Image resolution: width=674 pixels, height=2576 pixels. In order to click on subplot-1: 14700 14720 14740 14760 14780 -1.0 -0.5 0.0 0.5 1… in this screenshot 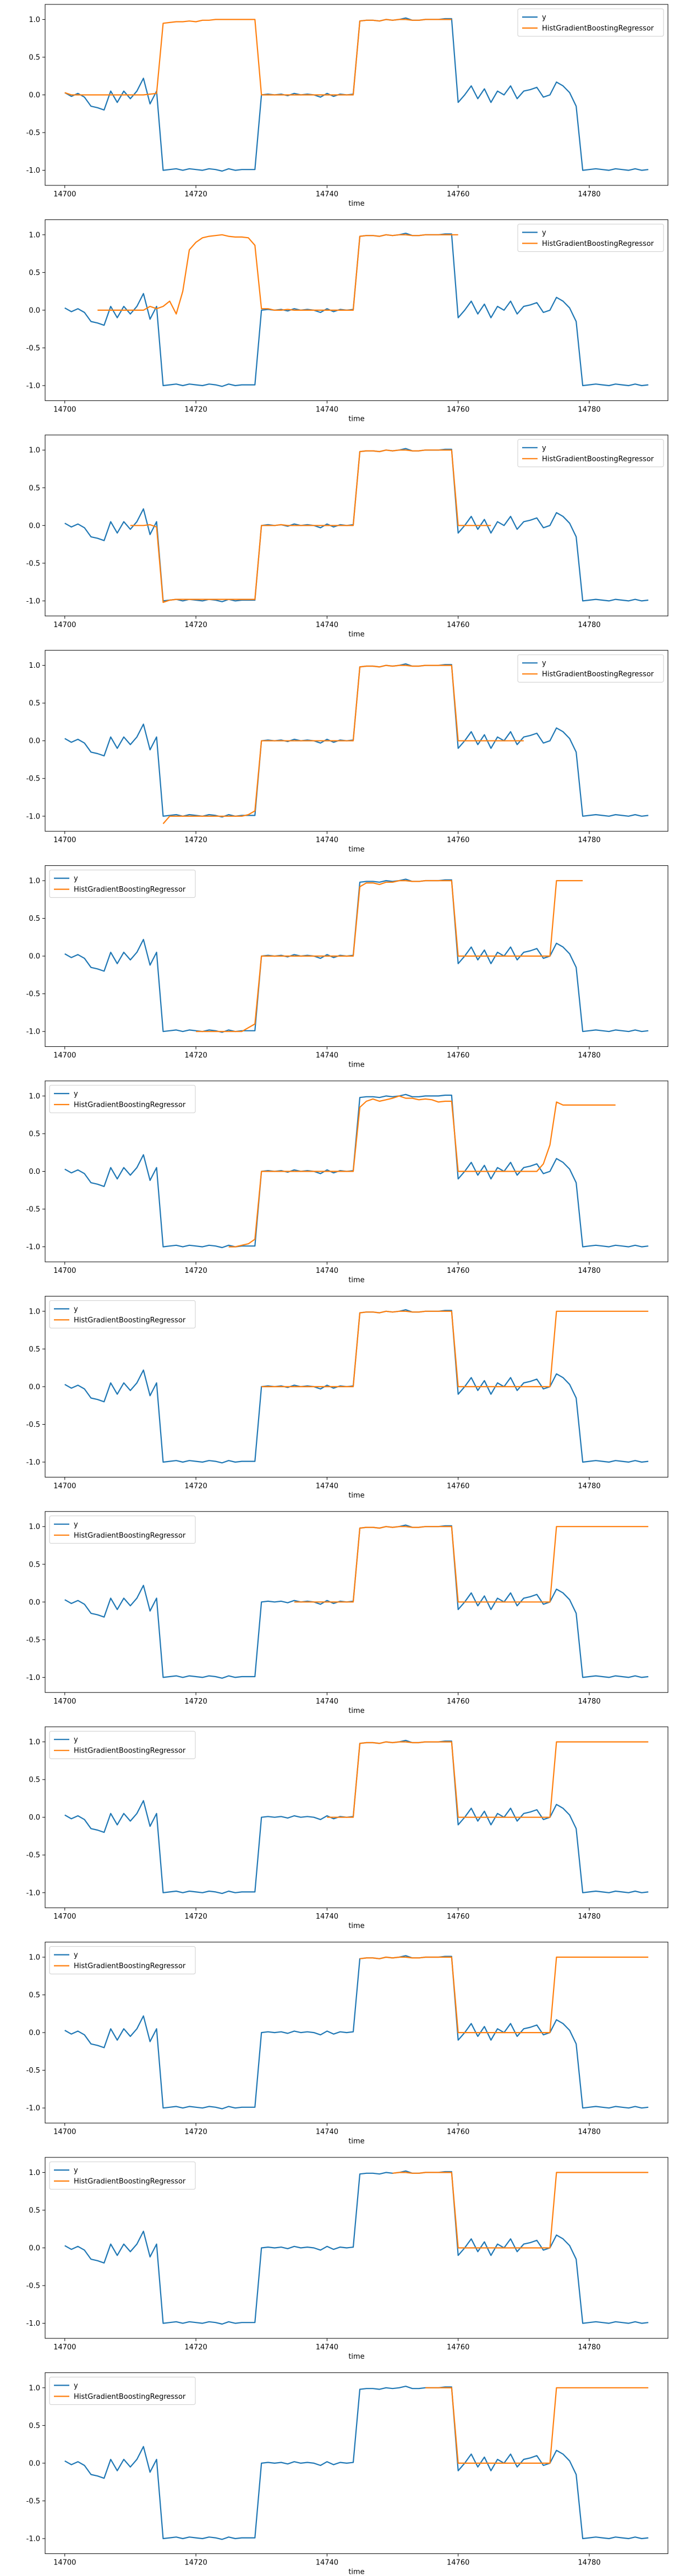, I will do `click(347, 106)`.